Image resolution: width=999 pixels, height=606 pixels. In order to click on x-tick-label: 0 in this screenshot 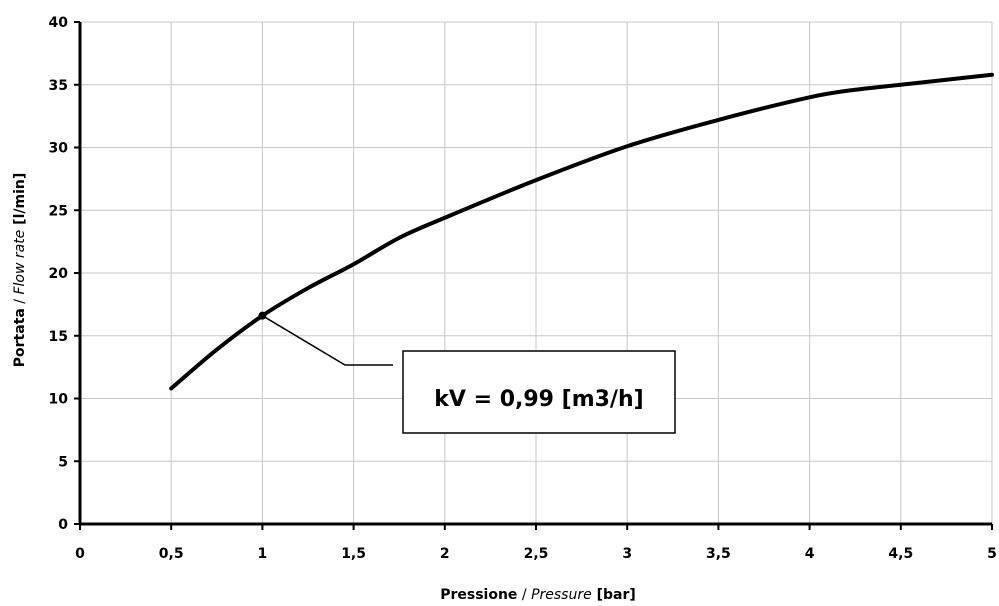, I will do `click(80, 554)`.